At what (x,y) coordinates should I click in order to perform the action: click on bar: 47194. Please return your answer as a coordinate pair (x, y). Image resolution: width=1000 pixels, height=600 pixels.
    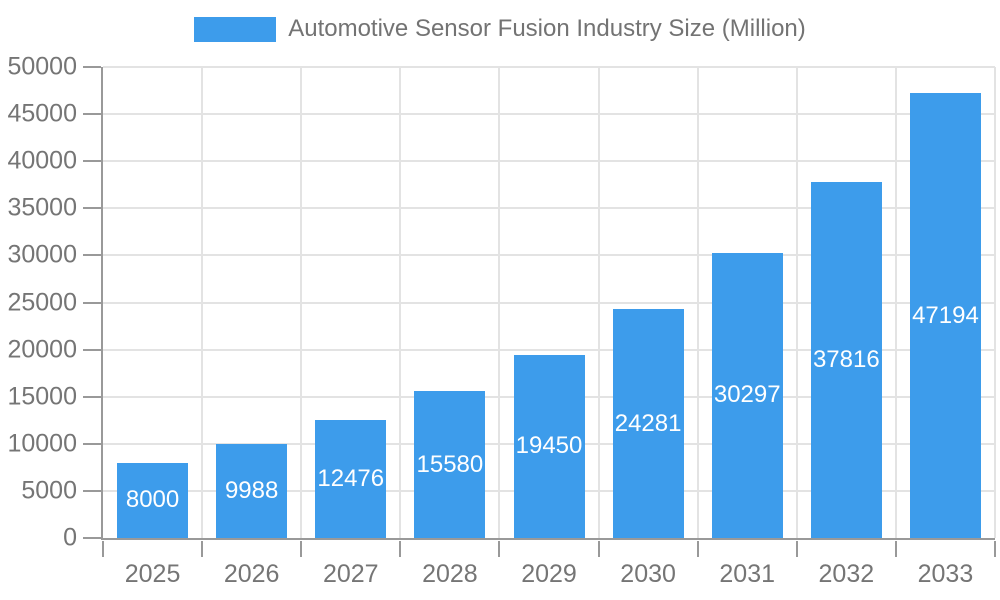
    Looking at the image, I should click on (945, 315).